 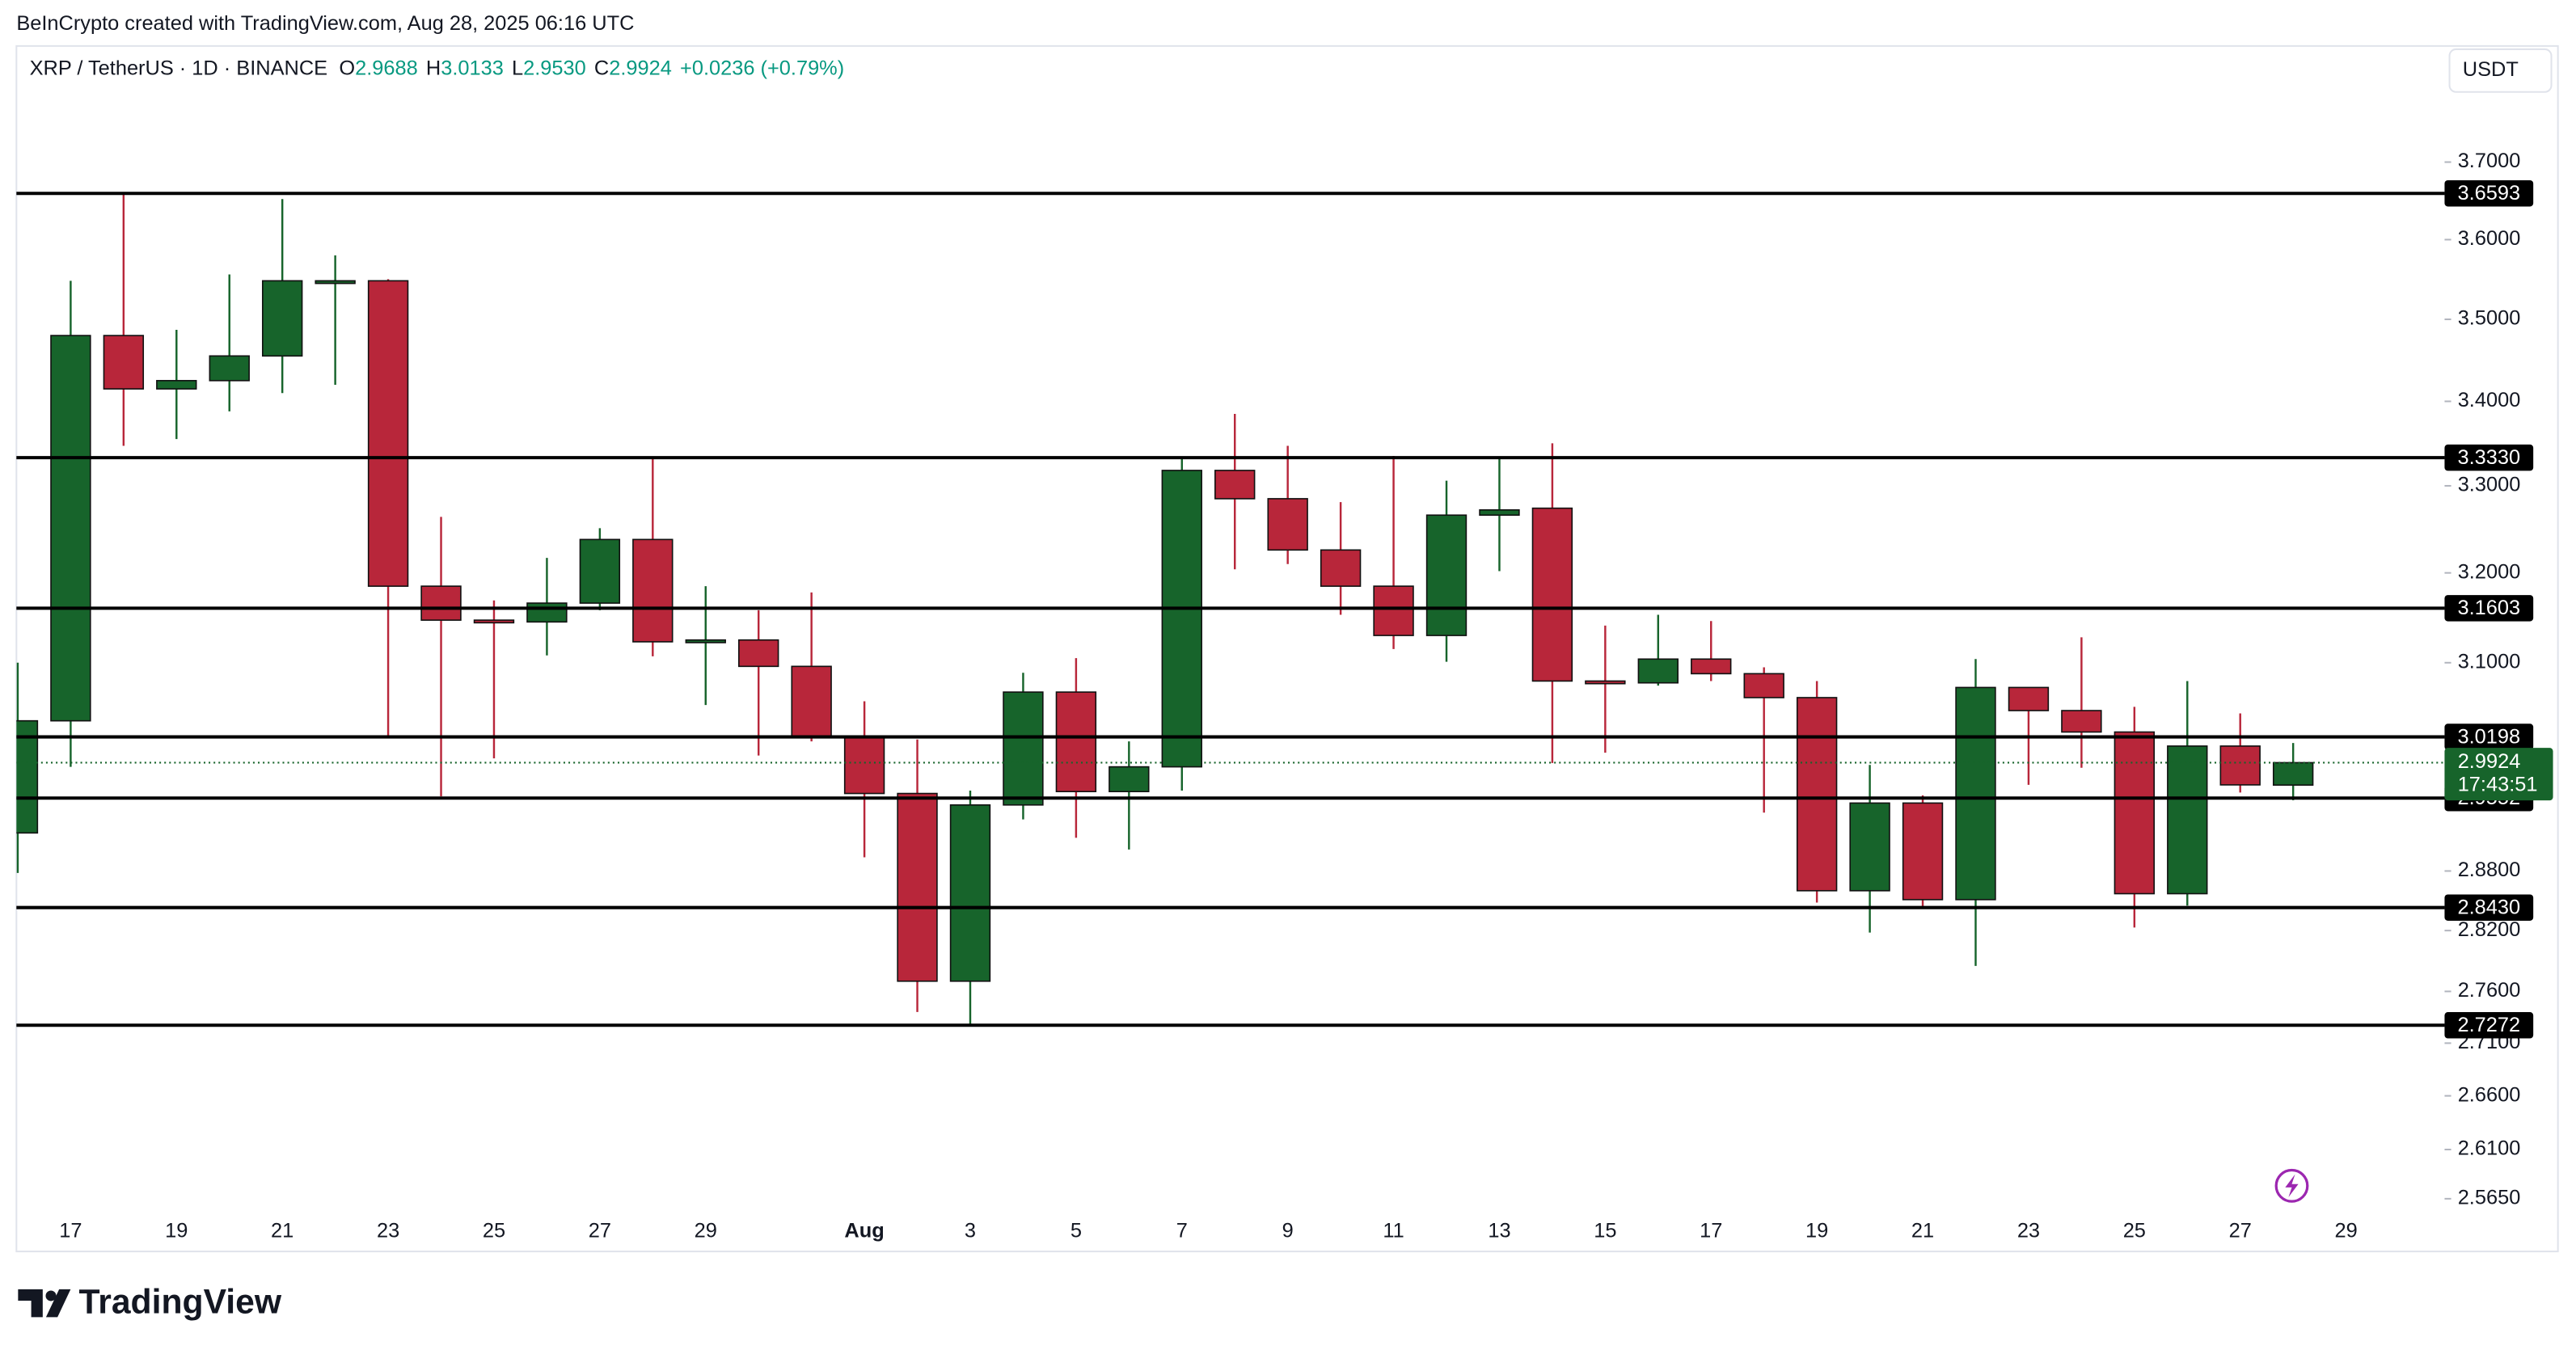 I want to click on level-label: 3.3330, so click(x=2488, y=457).